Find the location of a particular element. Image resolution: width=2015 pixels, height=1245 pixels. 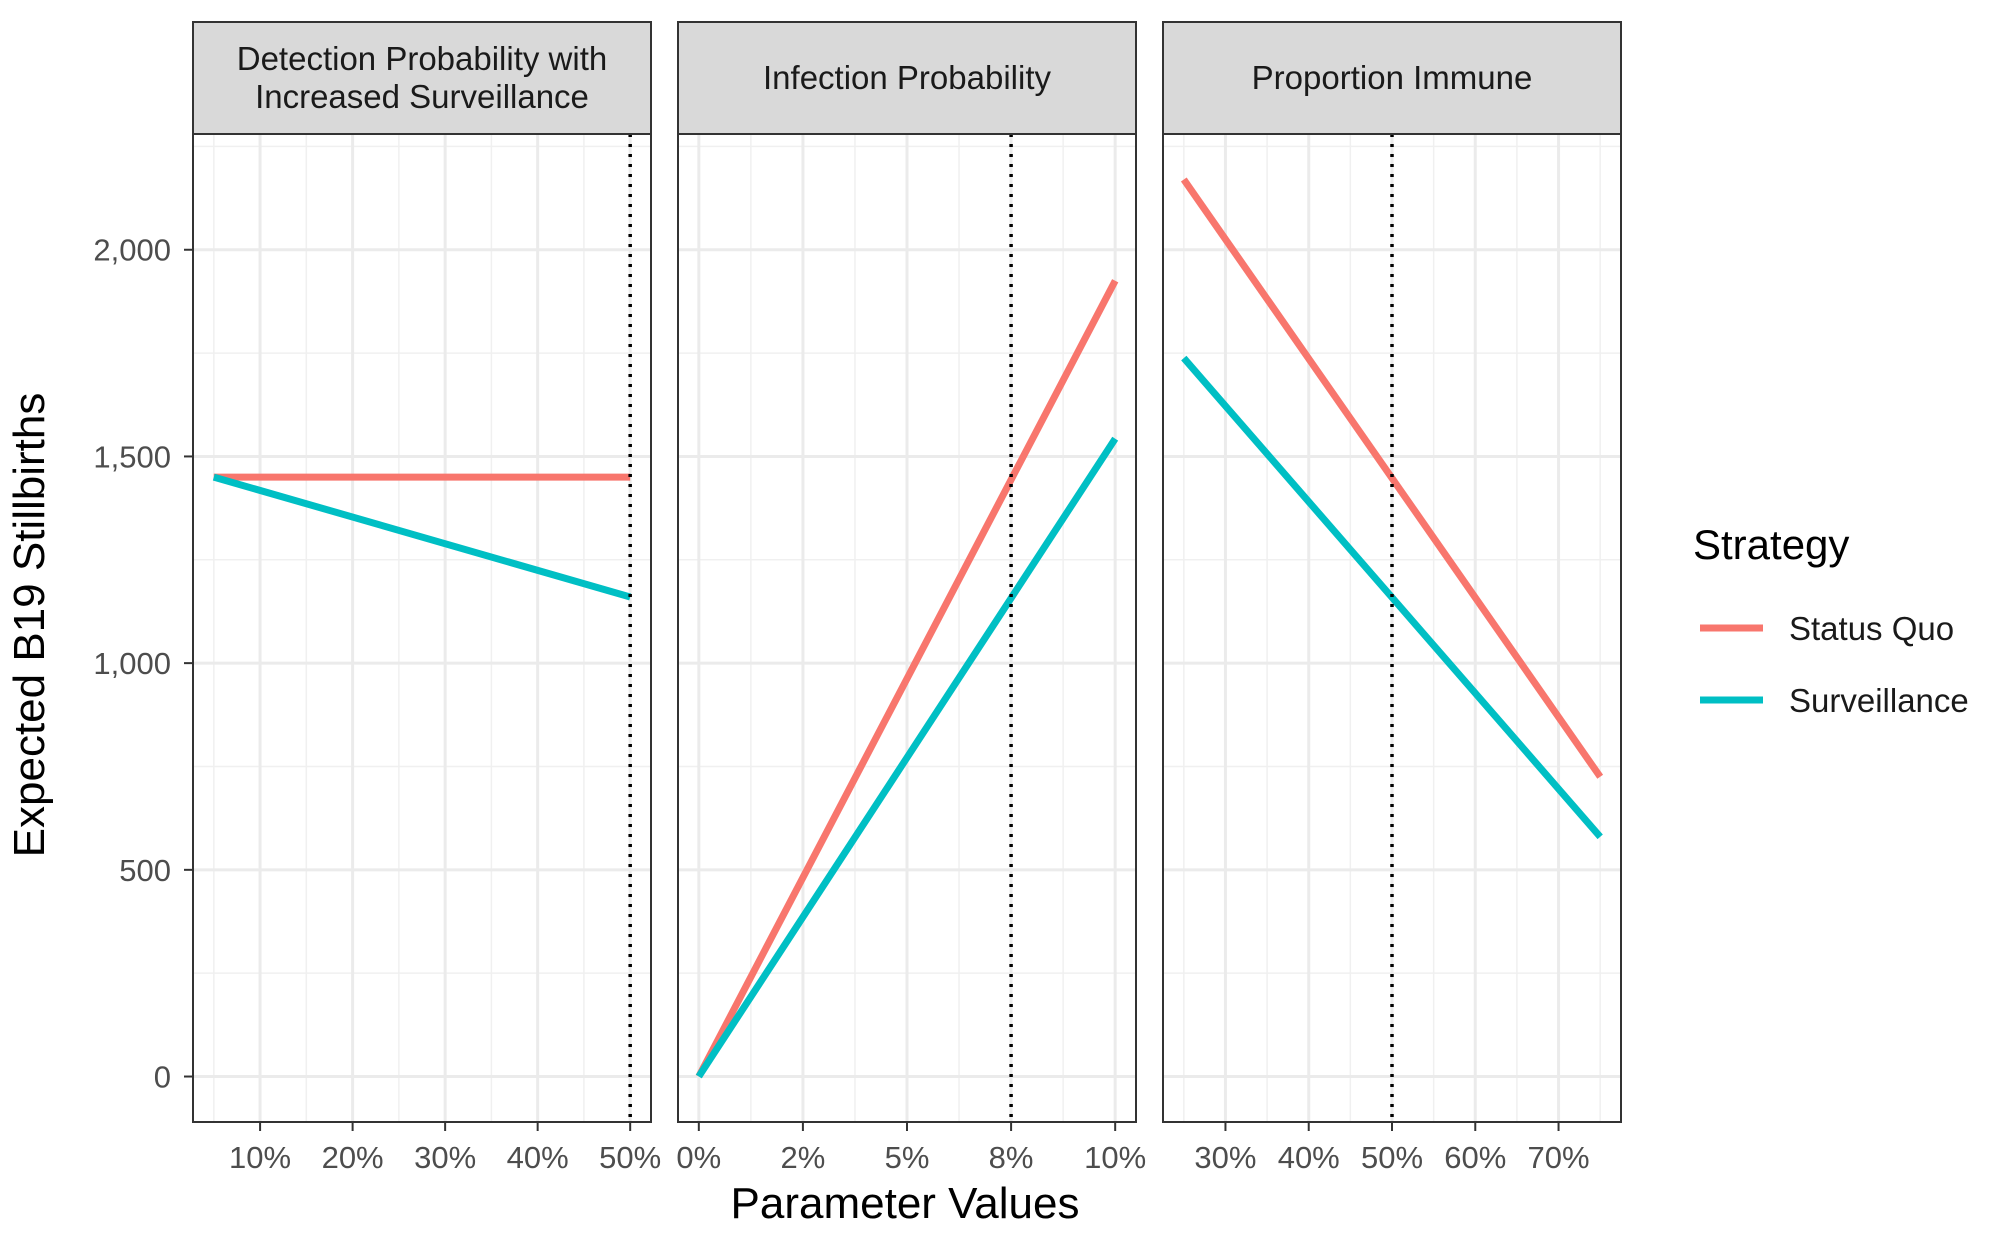

panel-title: Proportion Immune is located at coordinates (1392, 77).